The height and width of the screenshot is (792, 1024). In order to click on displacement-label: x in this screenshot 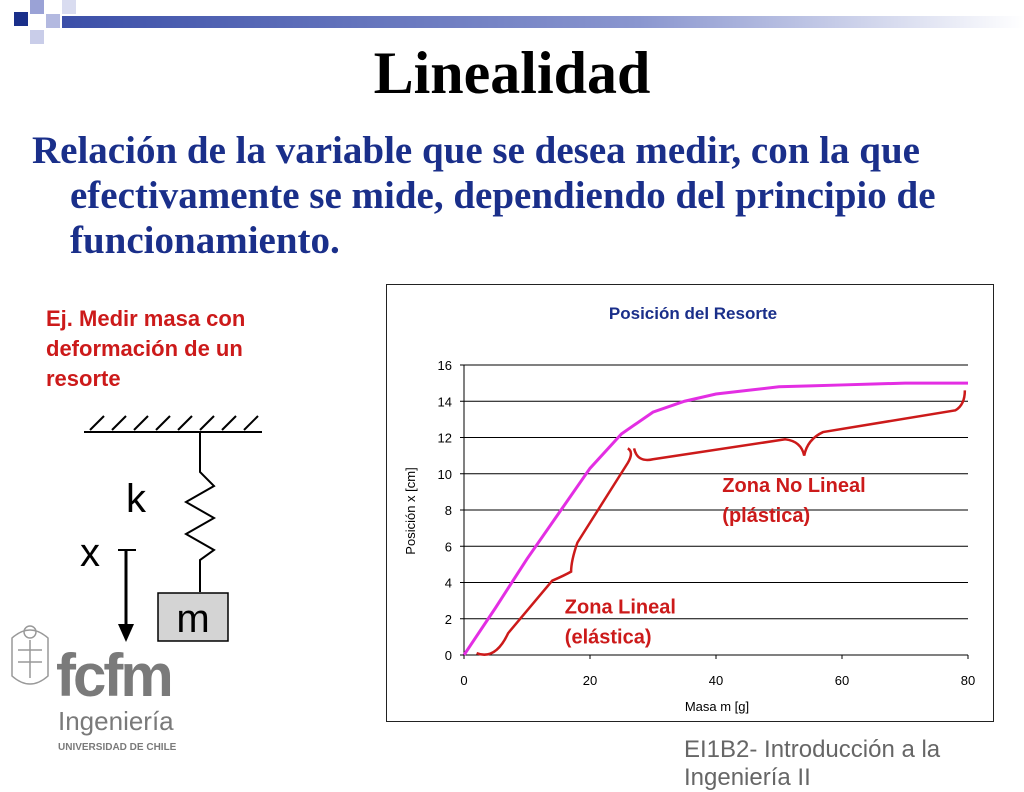, I will do `click(90, 553)`.